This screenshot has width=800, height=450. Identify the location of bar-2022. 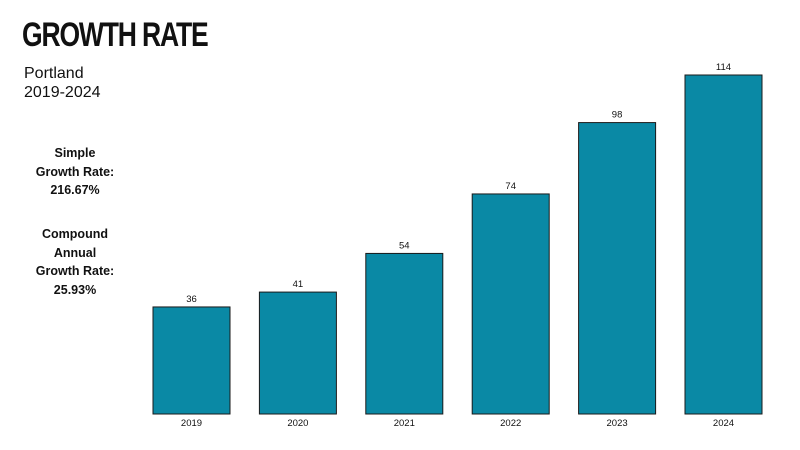
(510, 304).